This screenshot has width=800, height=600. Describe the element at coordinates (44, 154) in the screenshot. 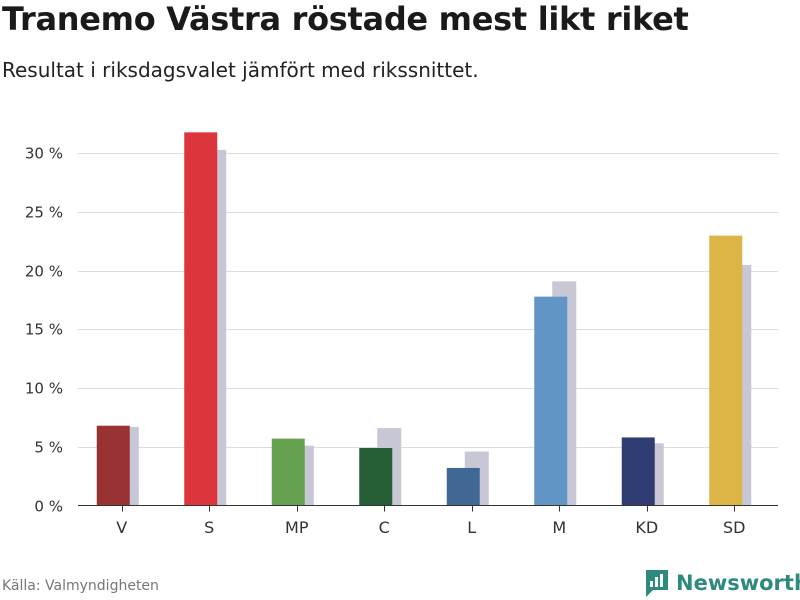

I see `y-tick-label: 30 %` at that location.